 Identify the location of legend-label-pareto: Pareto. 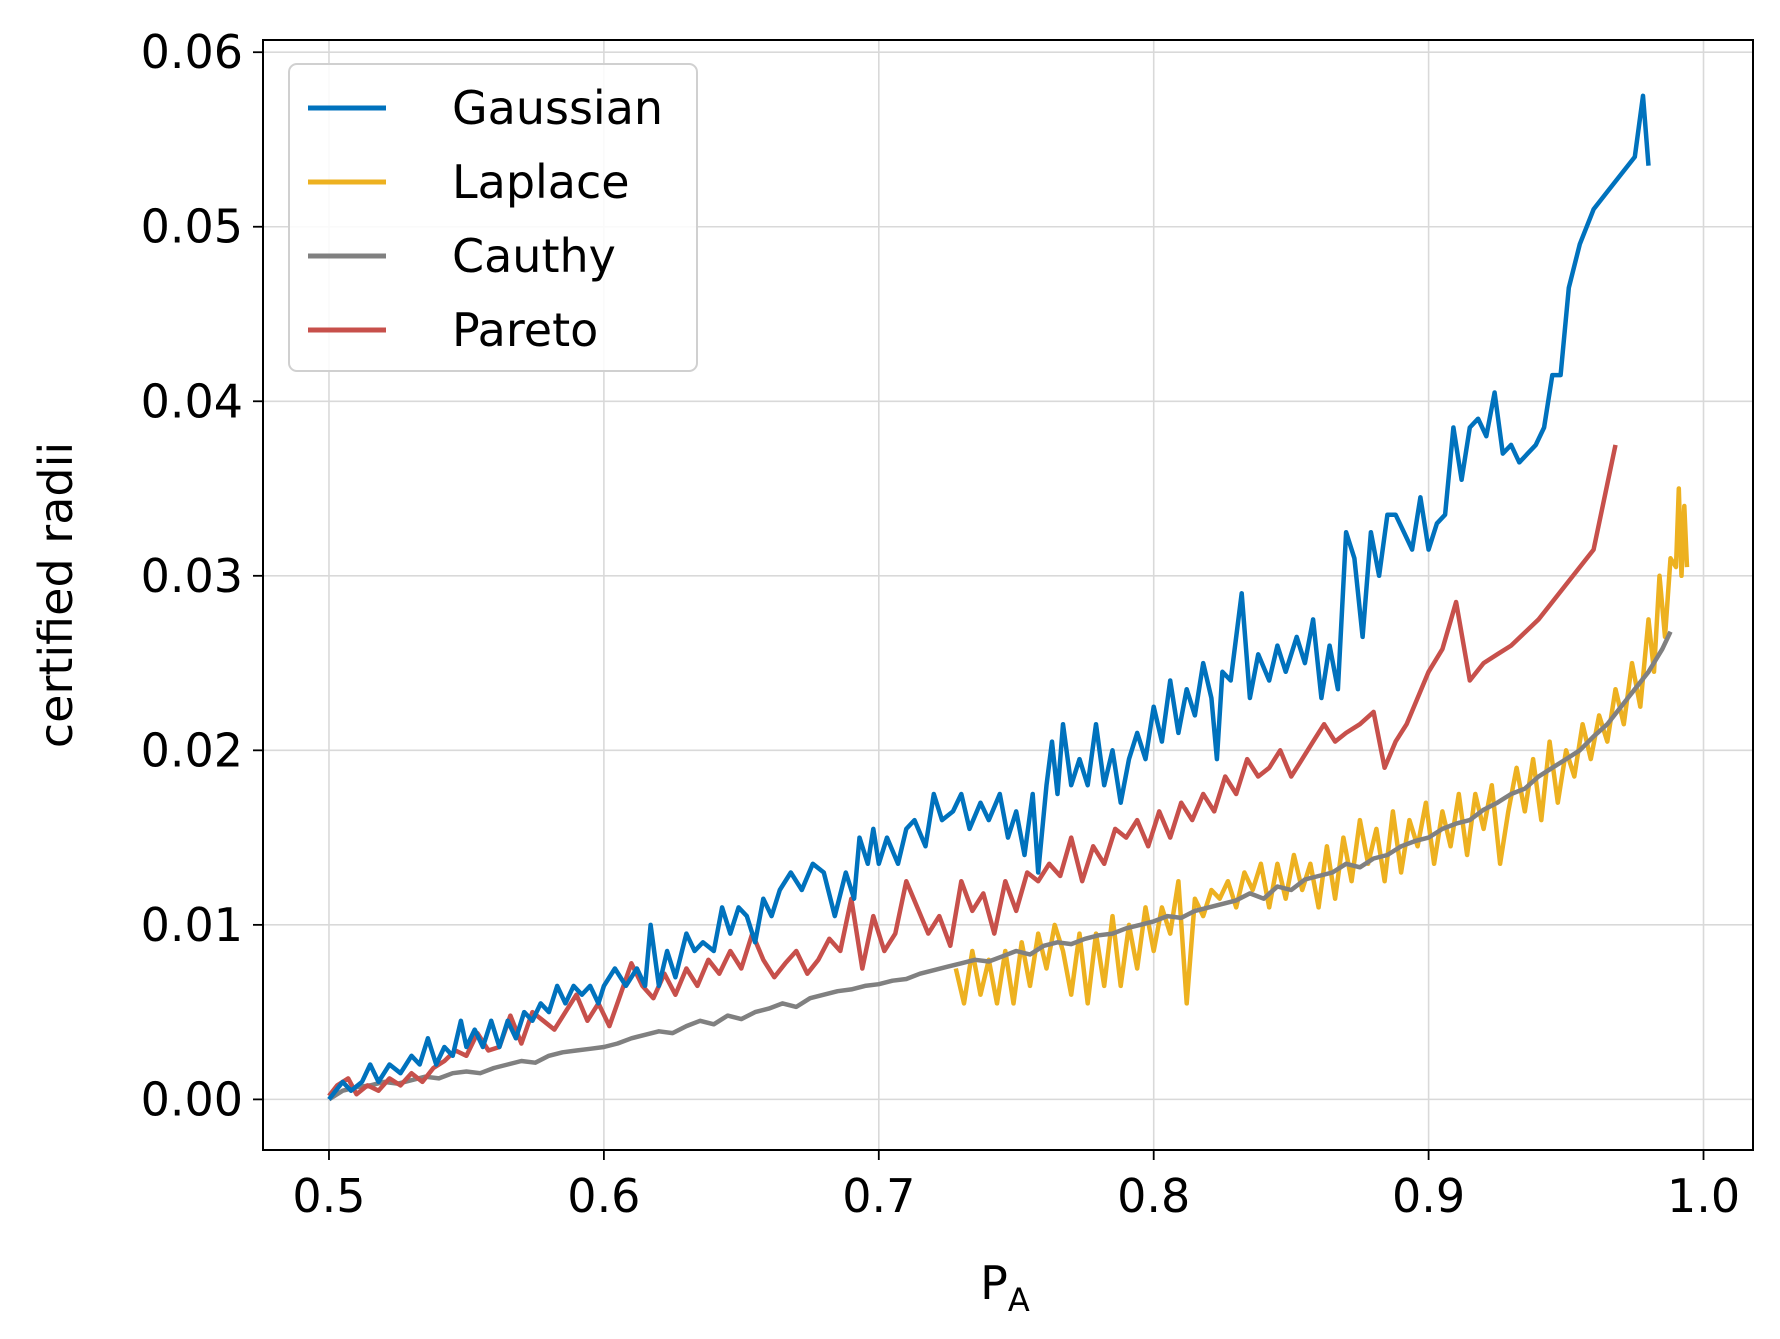
(525, 330).